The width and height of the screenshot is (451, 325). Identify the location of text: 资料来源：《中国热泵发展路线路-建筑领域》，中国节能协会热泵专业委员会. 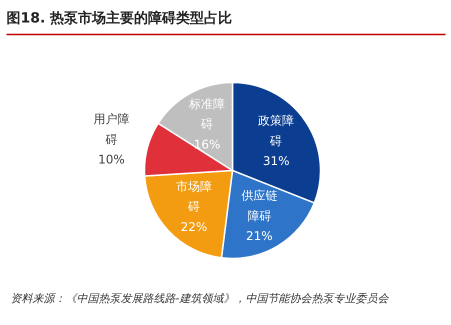
(200, 298).